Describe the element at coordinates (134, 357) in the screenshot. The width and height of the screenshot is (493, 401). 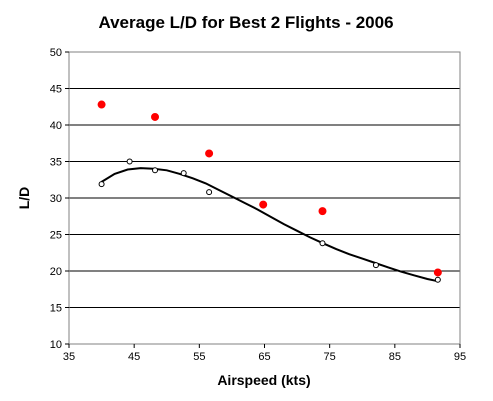
I see `x-tick-label: 45` at that location.